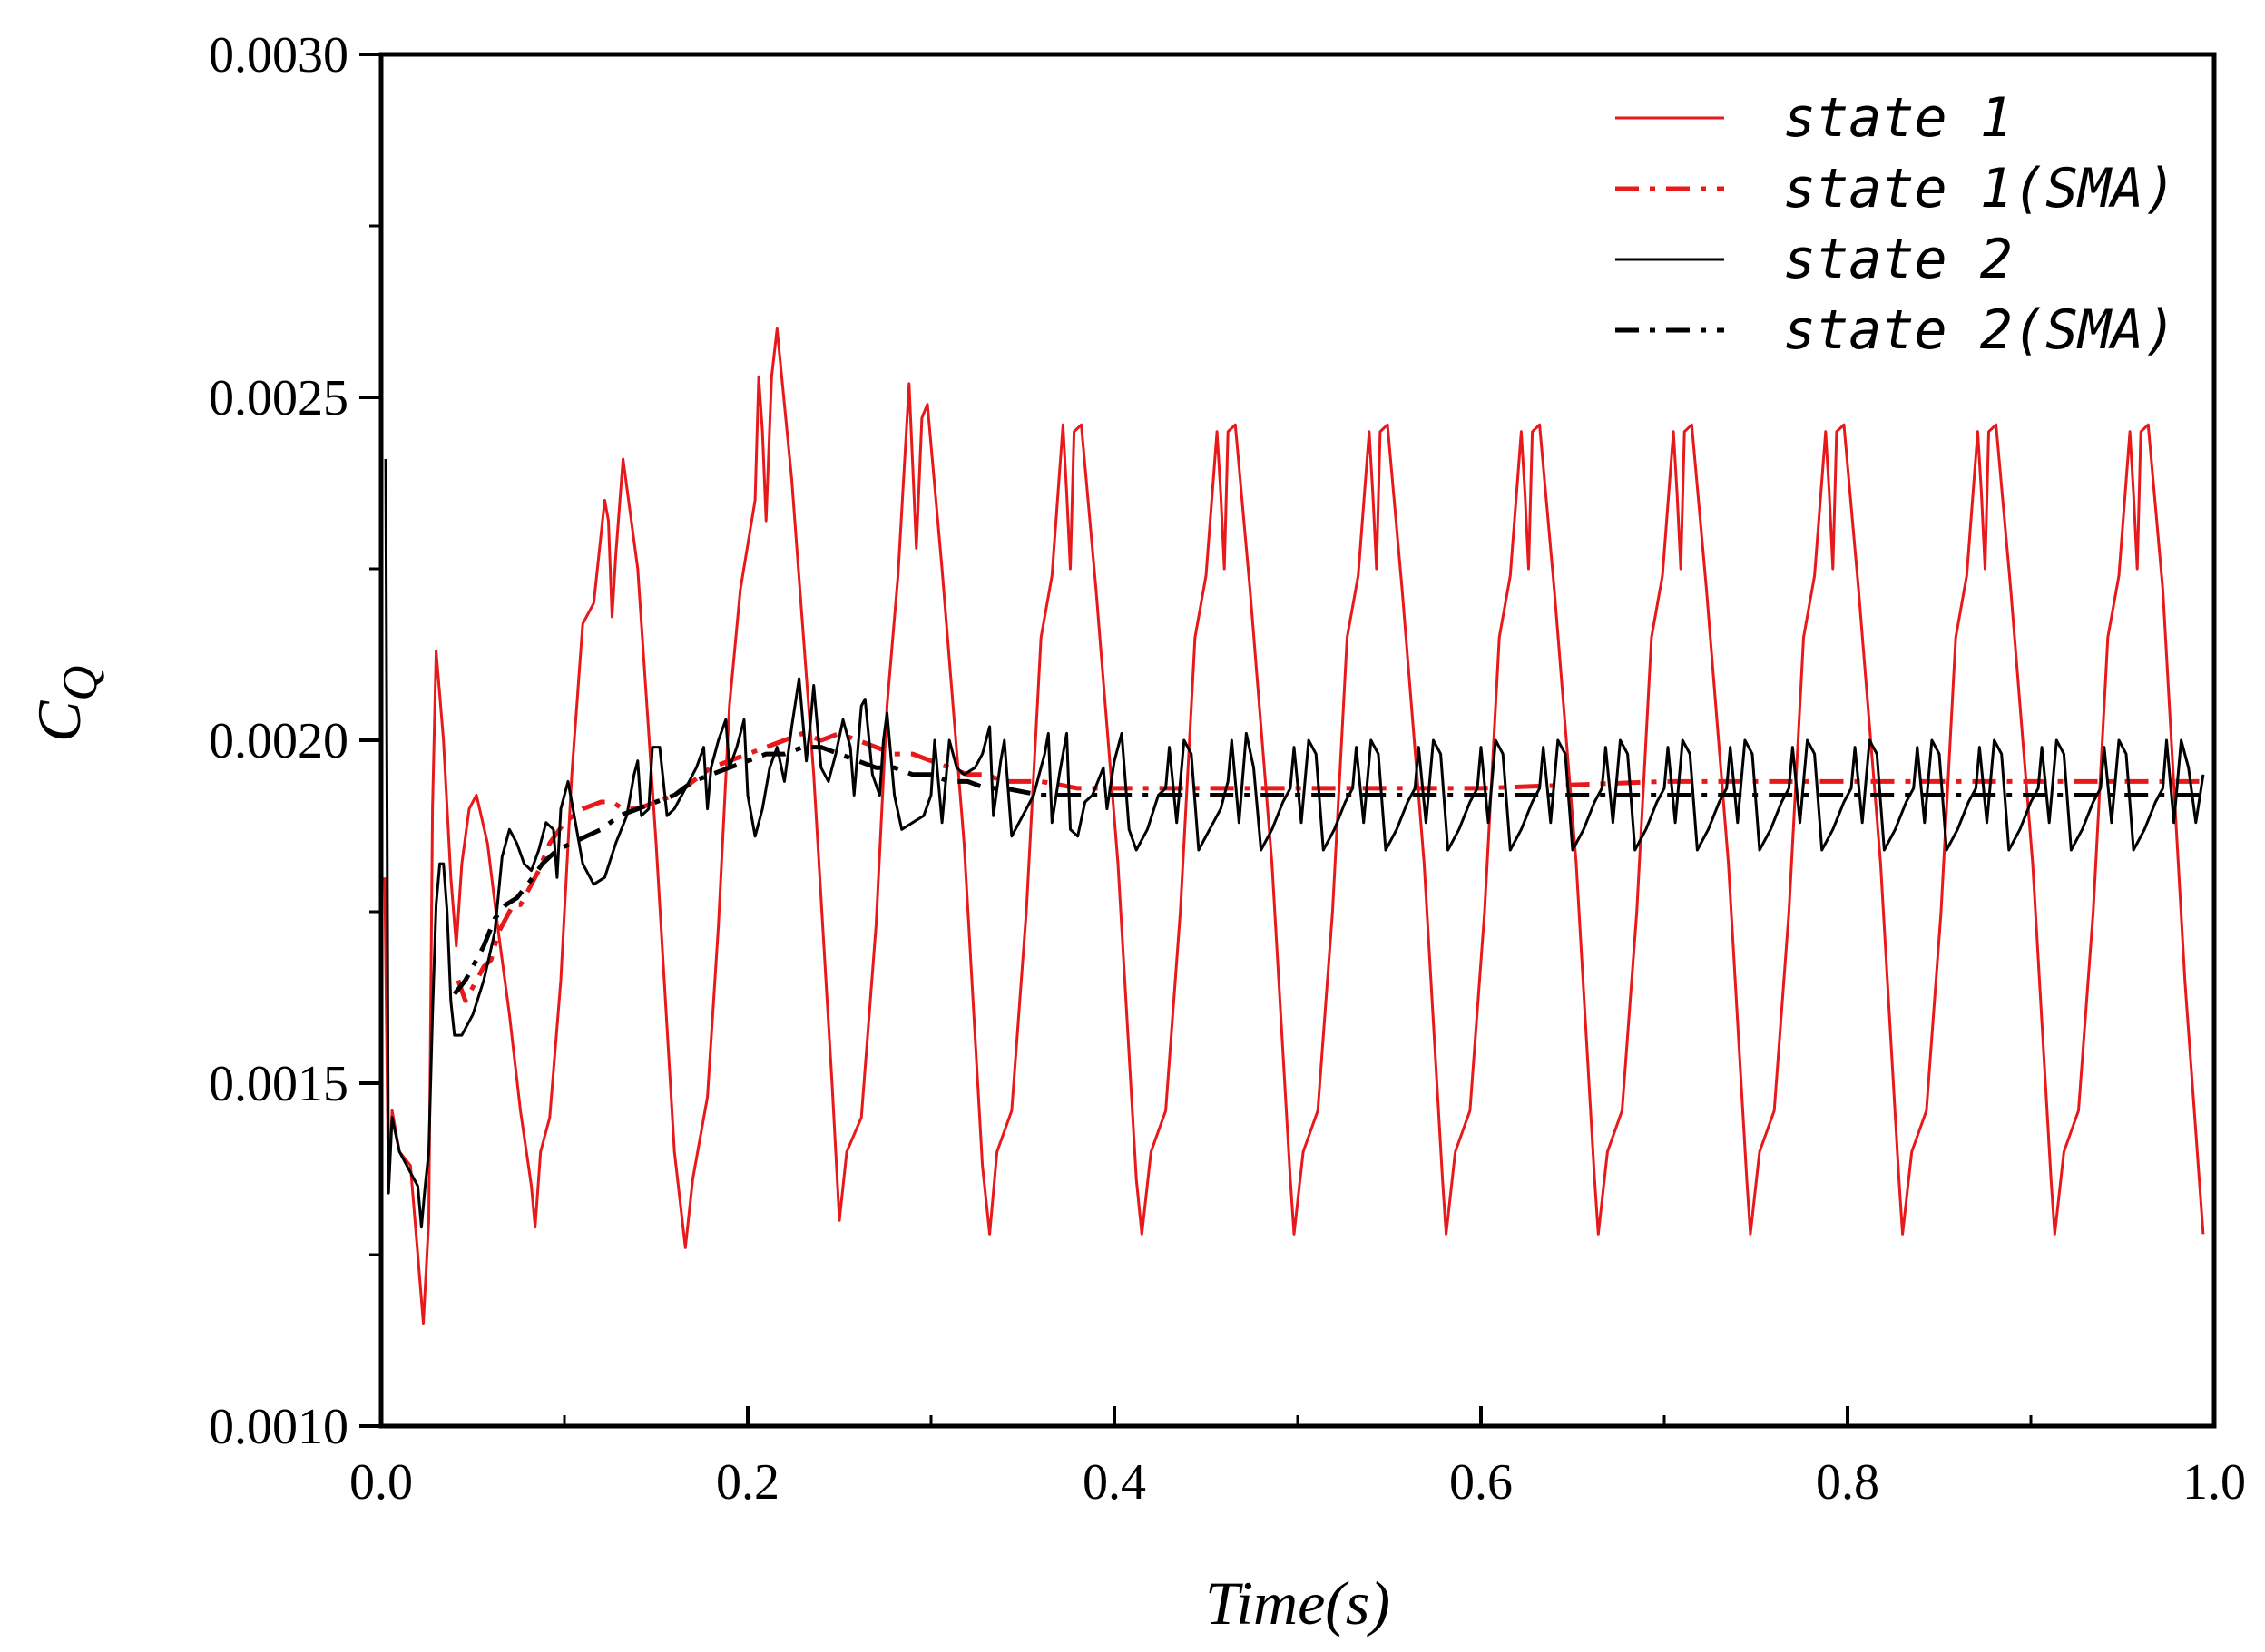 The image size is (2265, 1652). Describe the element at coordinates (278, 741) in the screenshot. I see `y-tick-label: 0.0020` at that location.